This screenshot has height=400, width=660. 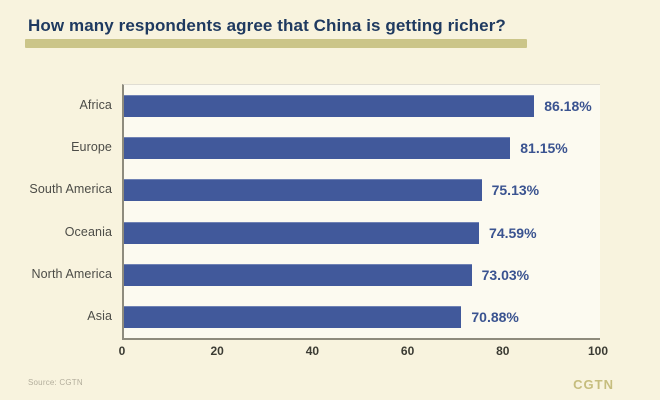 What do you see at coordinates (293, 316) in the screenshot?
I see `bar-asia` at bounding box center [293, 316].